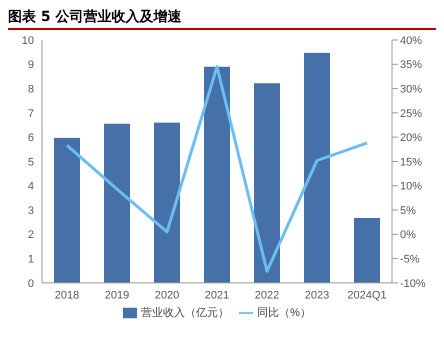 This screenshot has width=444, height=340. I want to click on y2-tick-label: 0%, so click(408, 235).